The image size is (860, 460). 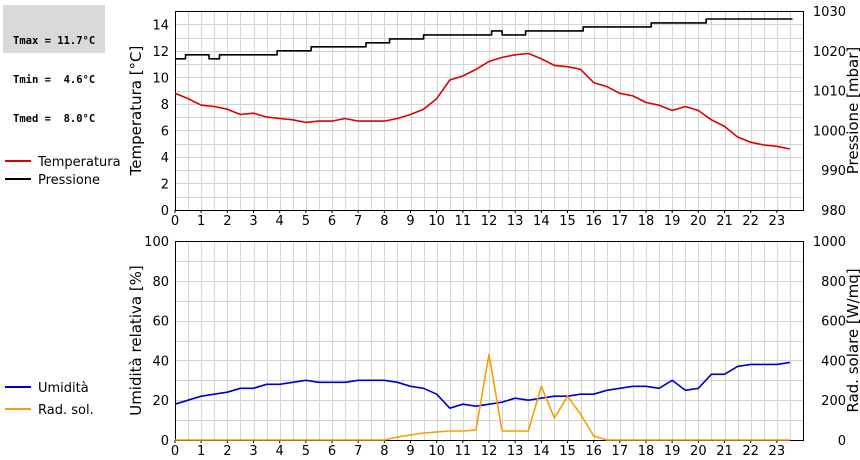 I want to click on legend-label: Pressione, so click(x=69, y=180).